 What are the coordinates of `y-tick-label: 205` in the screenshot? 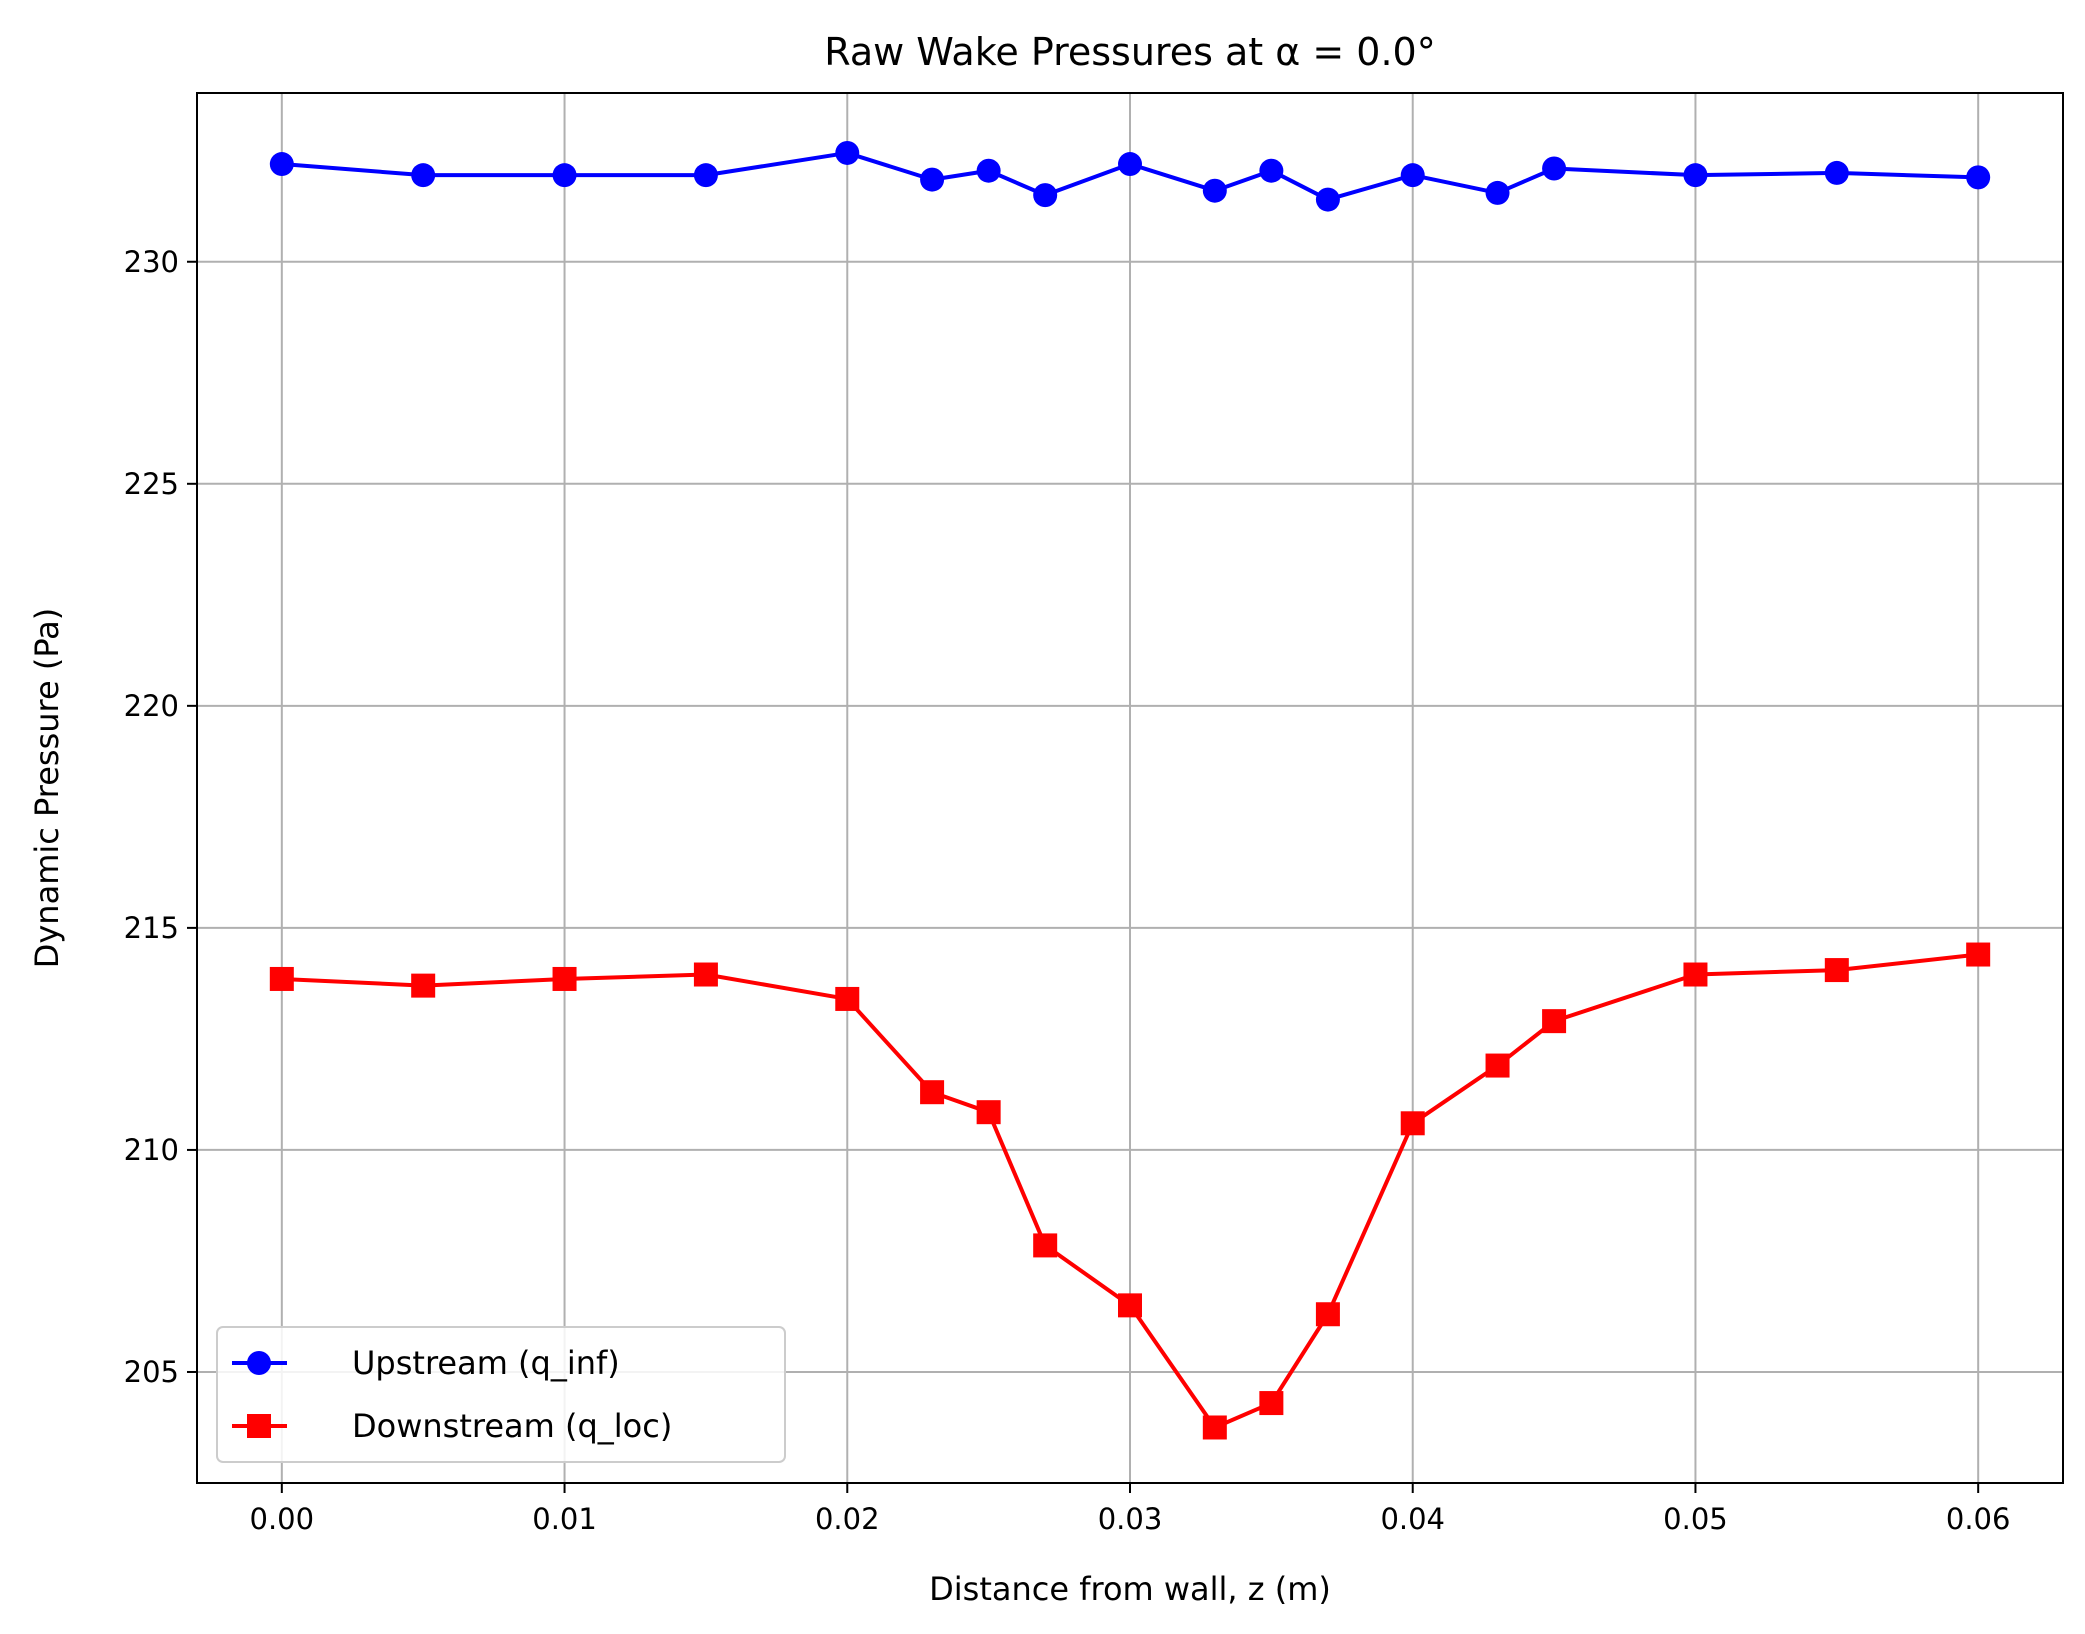 It's located at (151, 1372).